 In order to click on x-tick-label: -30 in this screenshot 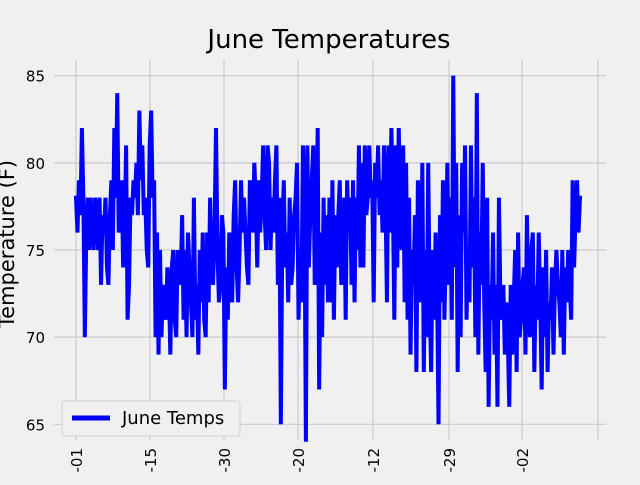, I will do `click(225, 460)`.